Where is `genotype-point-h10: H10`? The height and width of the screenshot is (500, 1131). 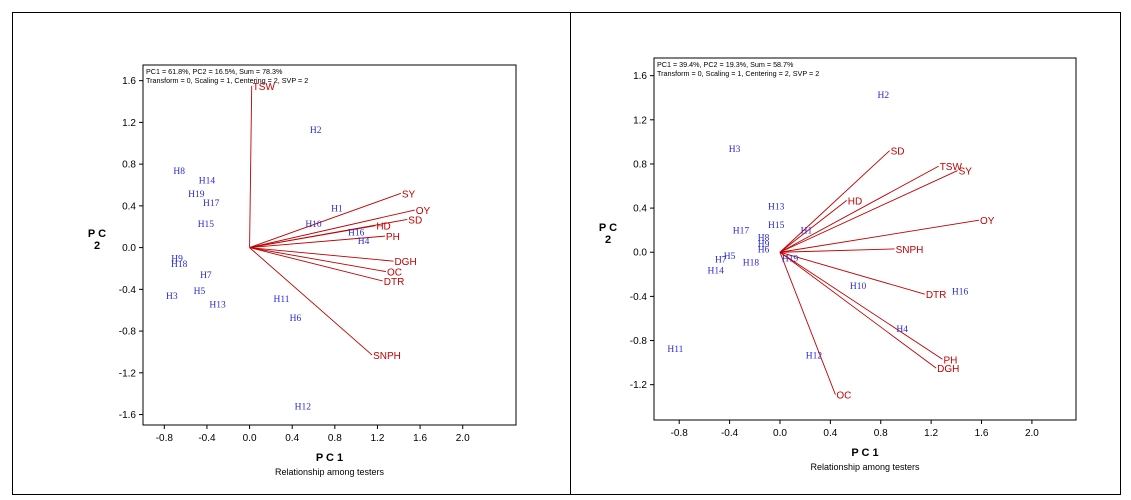
genotype-point-h10: H10 is located at coordinates (313, 225).